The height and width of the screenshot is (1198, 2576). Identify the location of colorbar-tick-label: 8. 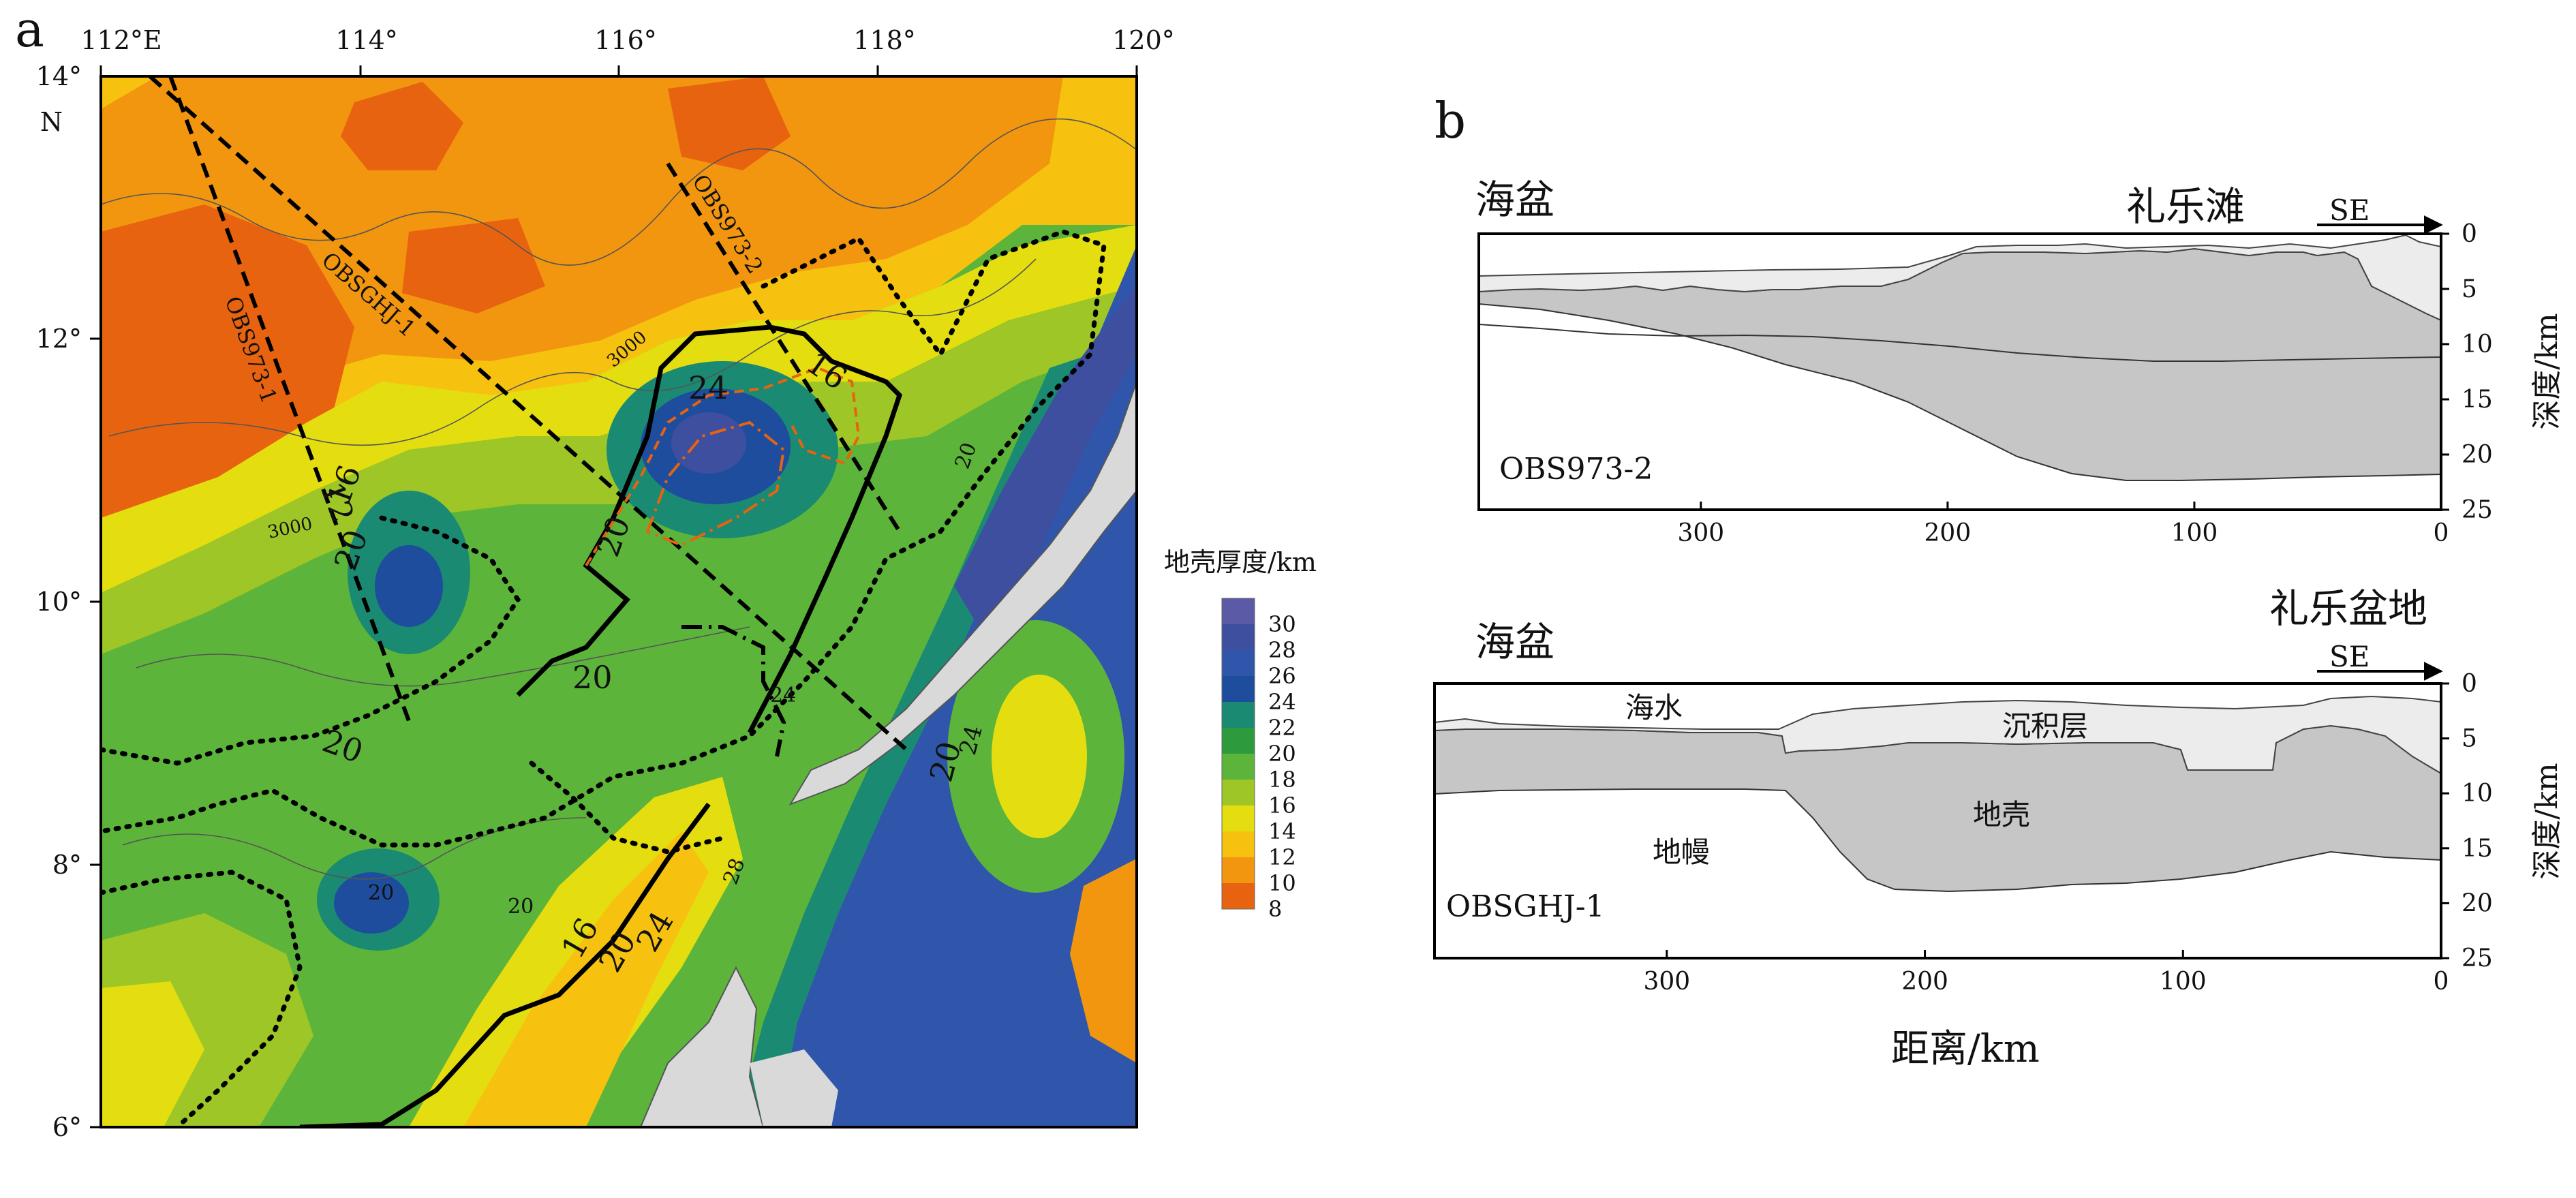
(1275, 909).